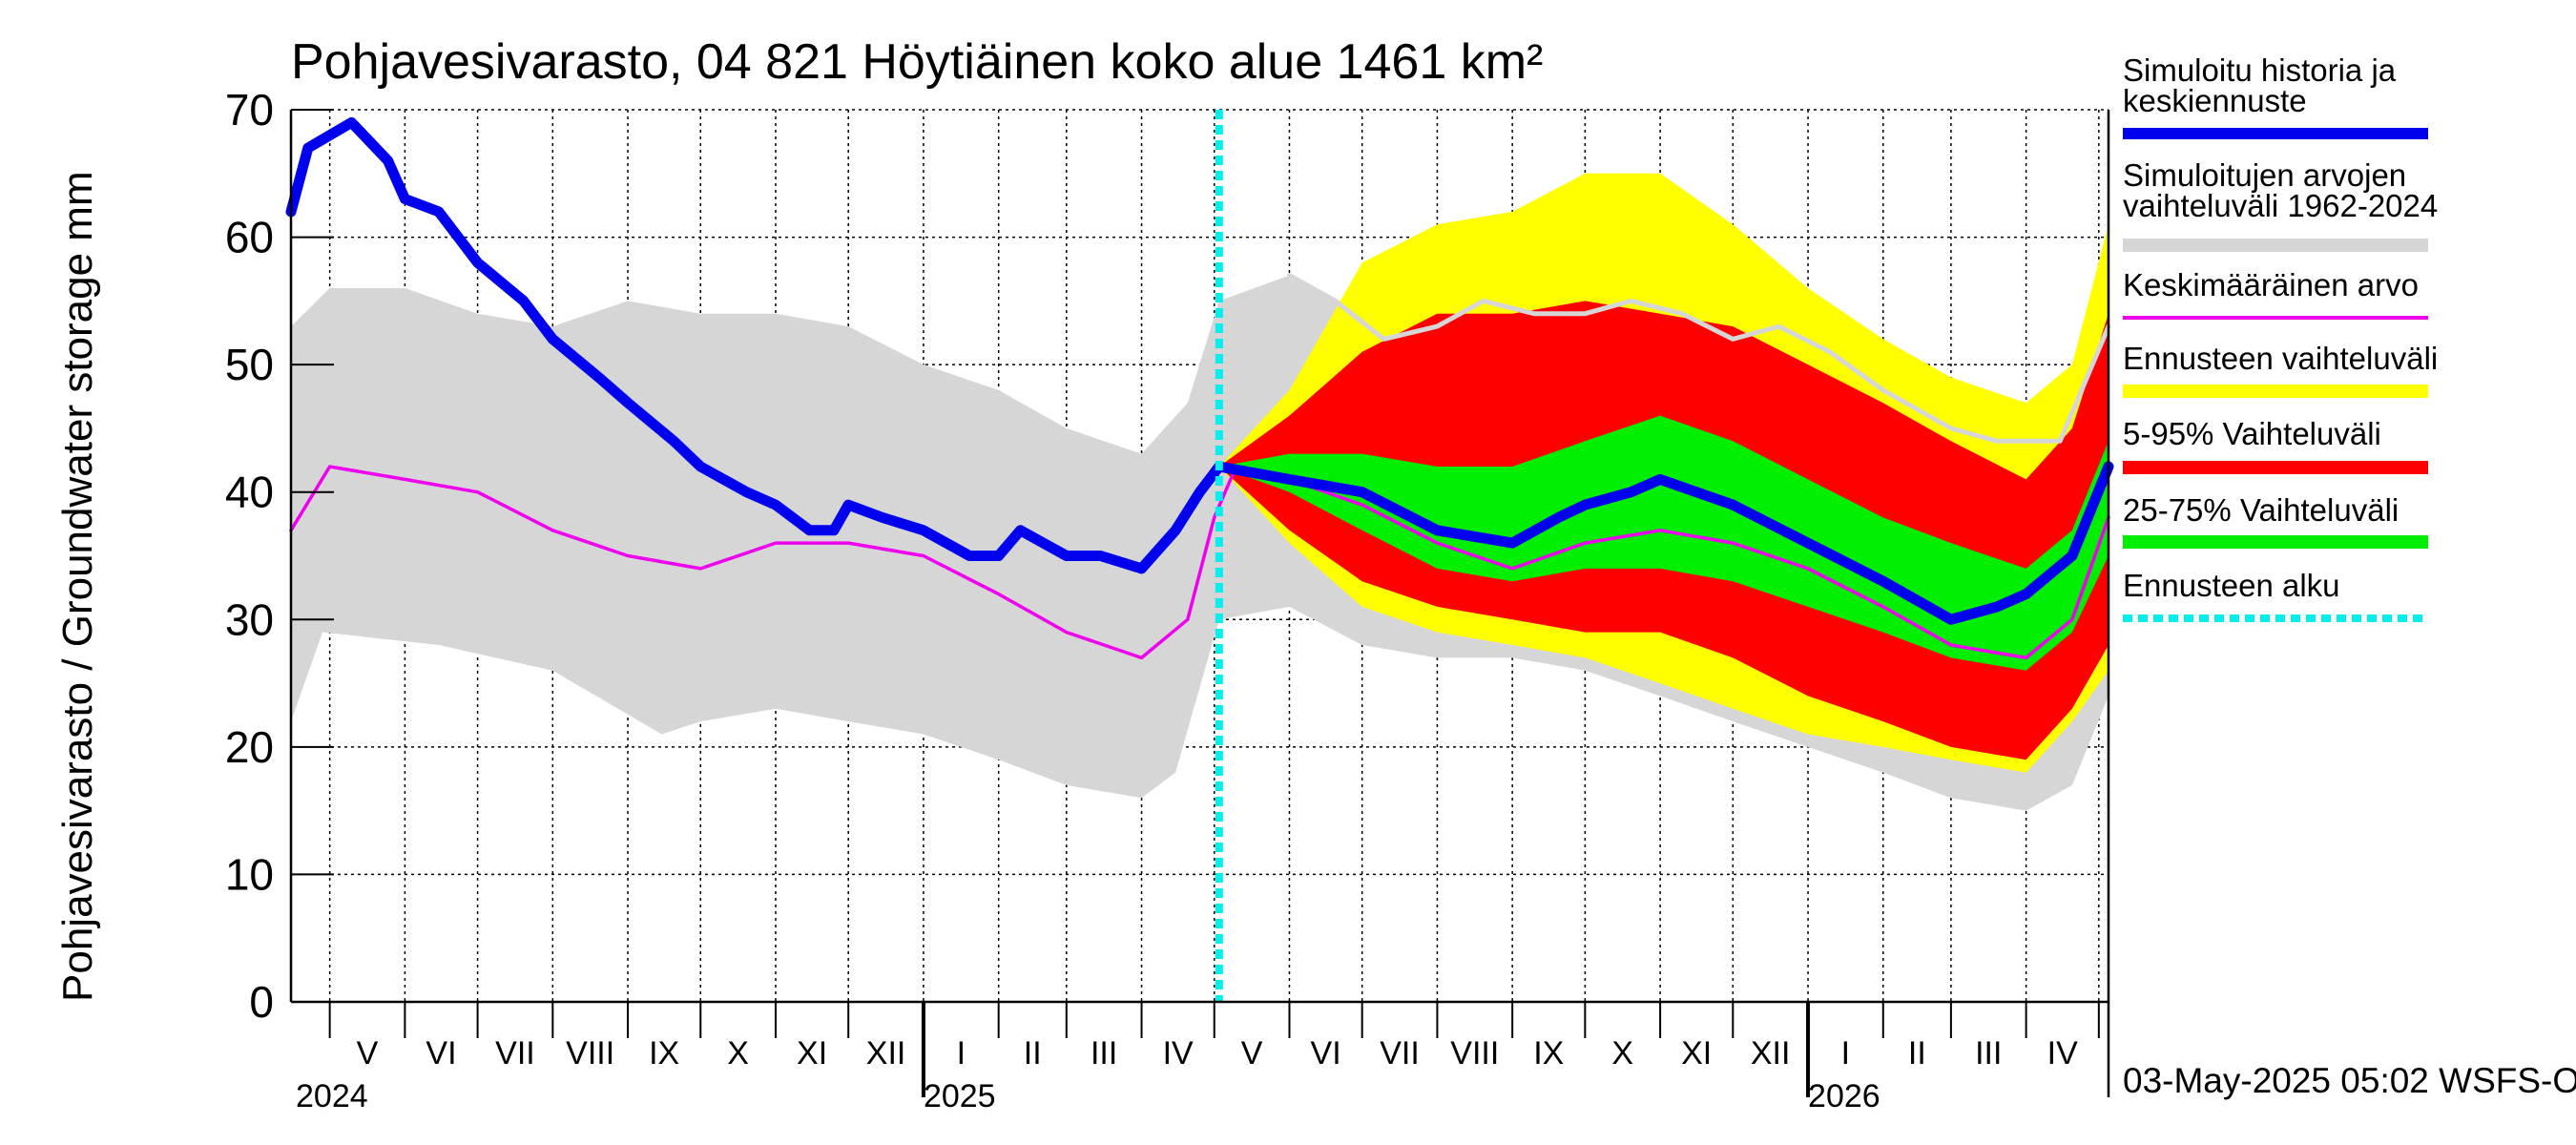 This screenshot has width=2576, height=1145. I want to click on legend-label: 25-75% Vaihteluväli, so click(2261, 510).